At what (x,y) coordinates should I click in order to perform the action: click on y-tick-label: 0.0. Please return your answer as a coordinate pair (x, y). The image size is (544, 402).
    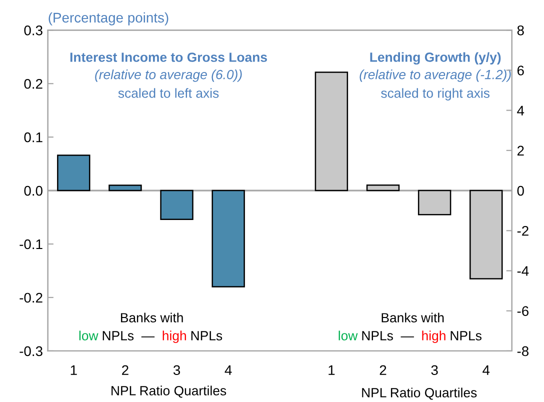
    Looking at the image, I should click on (33, 191).